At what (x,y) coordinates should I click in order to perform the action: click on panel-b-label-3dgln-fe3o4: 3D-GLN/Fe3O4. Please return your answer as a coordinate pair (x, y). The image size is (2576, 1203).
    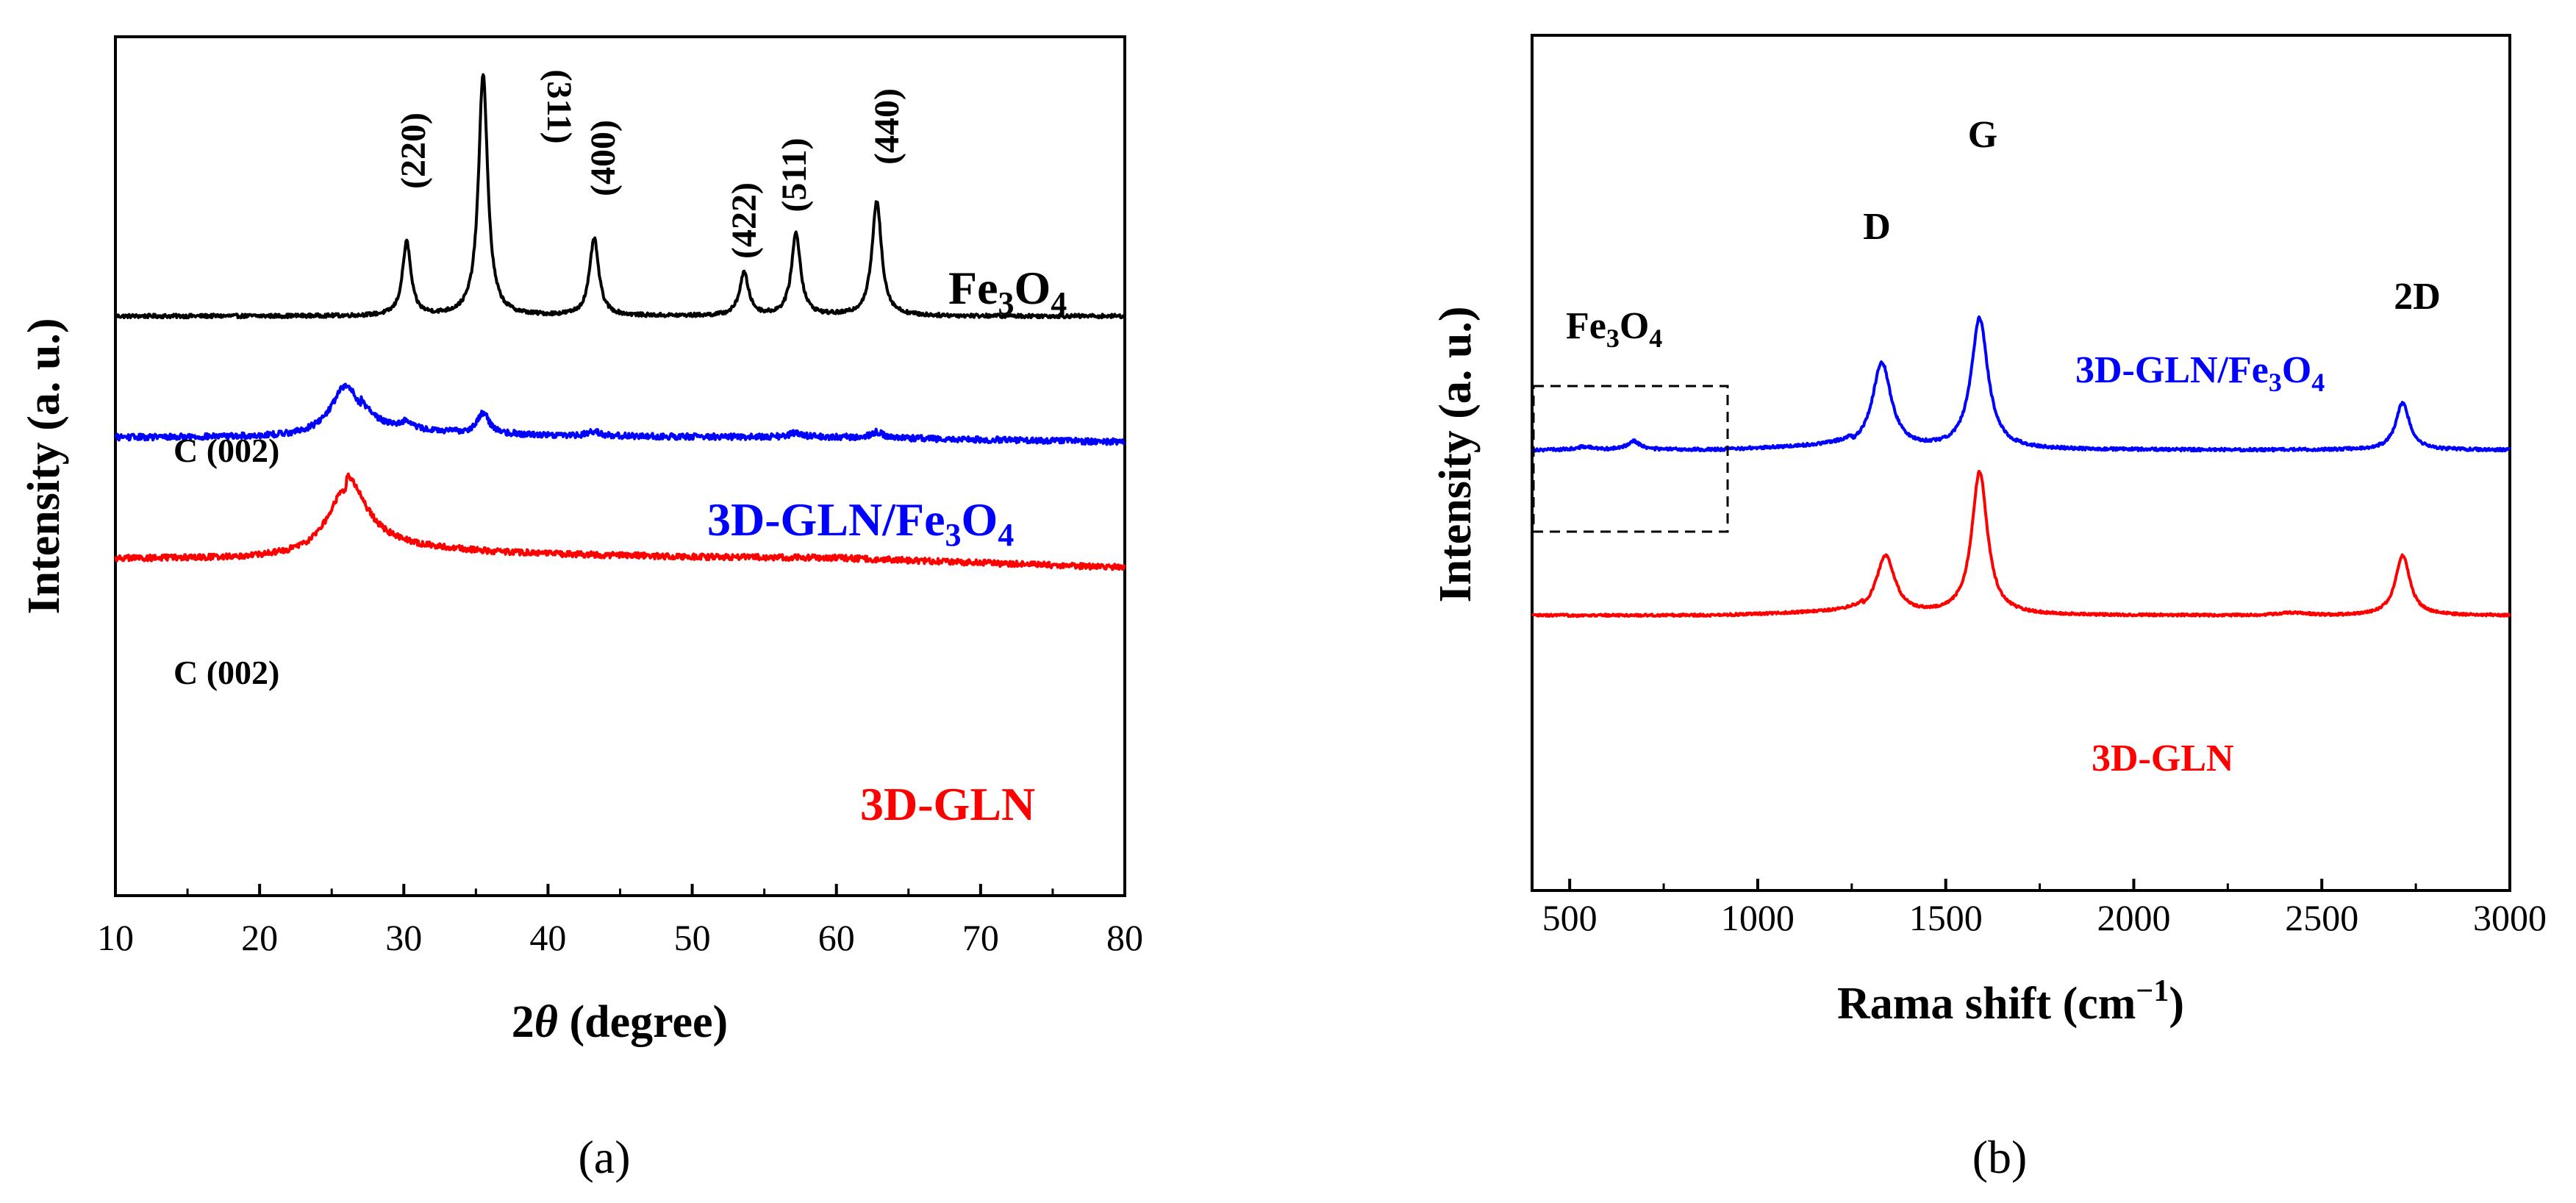
    Looking at the image, I should click on (2200, 373).